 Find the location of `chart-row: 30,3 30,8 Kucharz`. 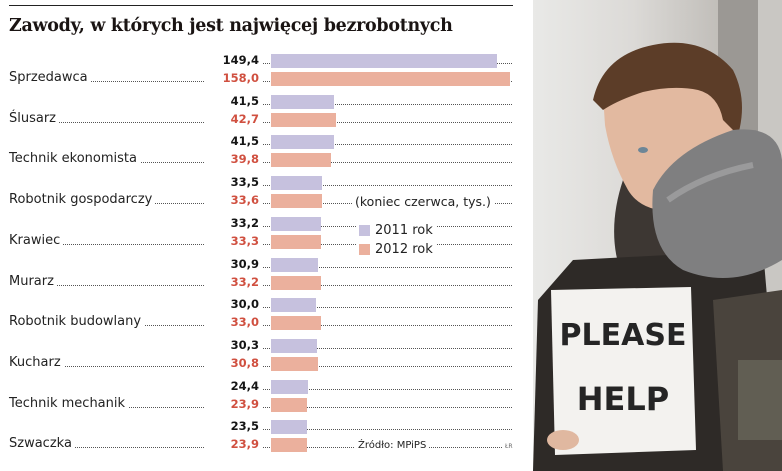

chart-row: 30,3 30,8 Kucharz is located at coordinates (260, 356).